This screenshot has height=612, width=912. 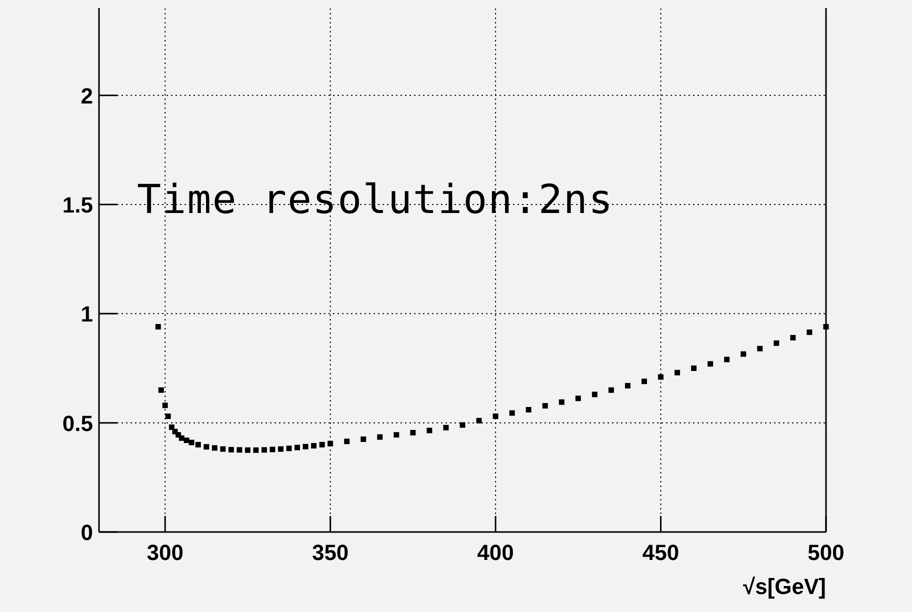 What do you see at coordinates (661, 552) in the screenshot?
I see `x-tick-label: 450` at bounding box center [661, 552].